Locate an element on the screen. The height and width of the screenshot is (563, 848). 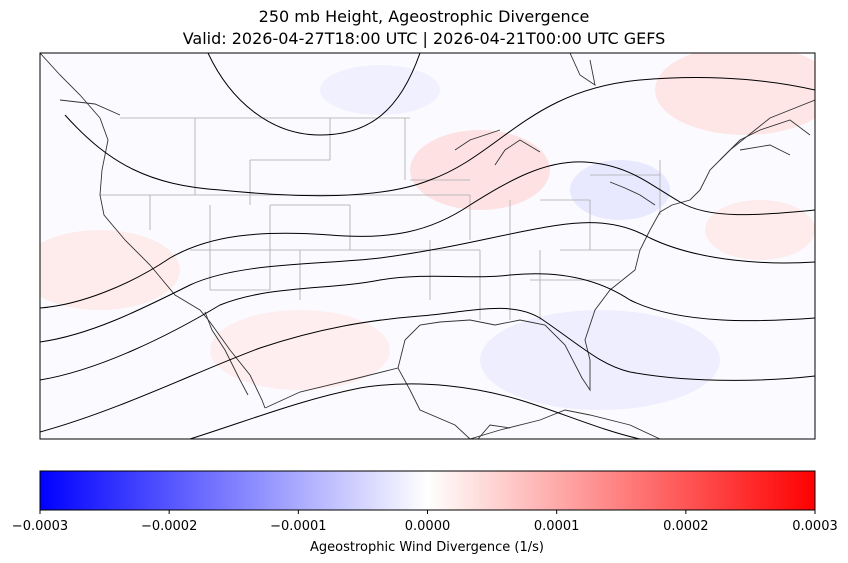
map-title: 250 mb Height, Ageostrophic Divergence is located at coordinates (424, 16).